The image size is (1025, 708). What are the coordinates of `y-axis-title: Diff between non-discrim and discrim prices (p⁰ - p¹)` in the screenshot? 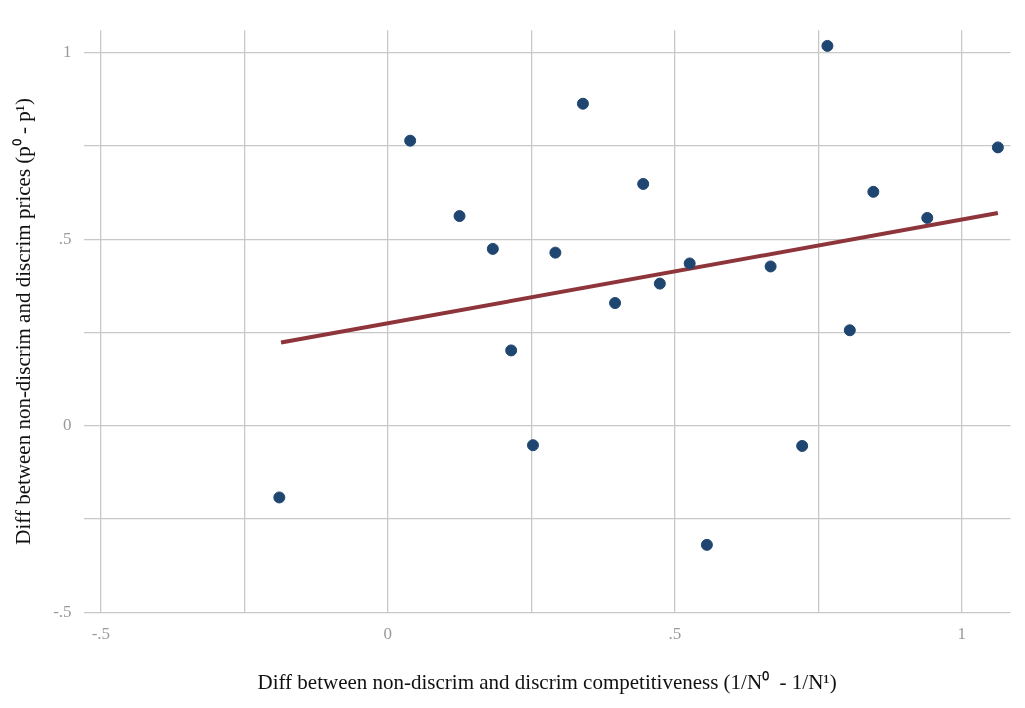 It's located at (23, 321).